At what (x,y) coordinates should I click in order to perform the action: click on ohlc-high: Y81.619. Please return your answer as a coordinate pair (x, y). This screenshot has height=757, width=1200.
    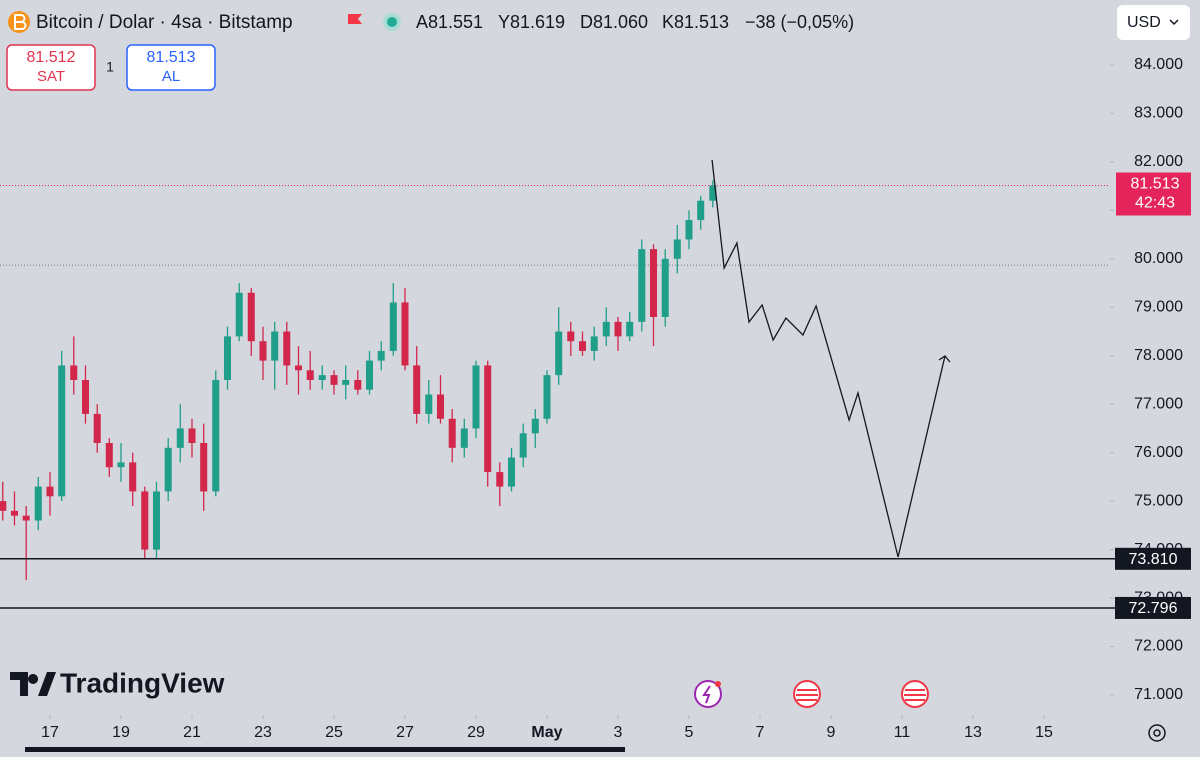
    Looking at the image, I should click on (531, 22).